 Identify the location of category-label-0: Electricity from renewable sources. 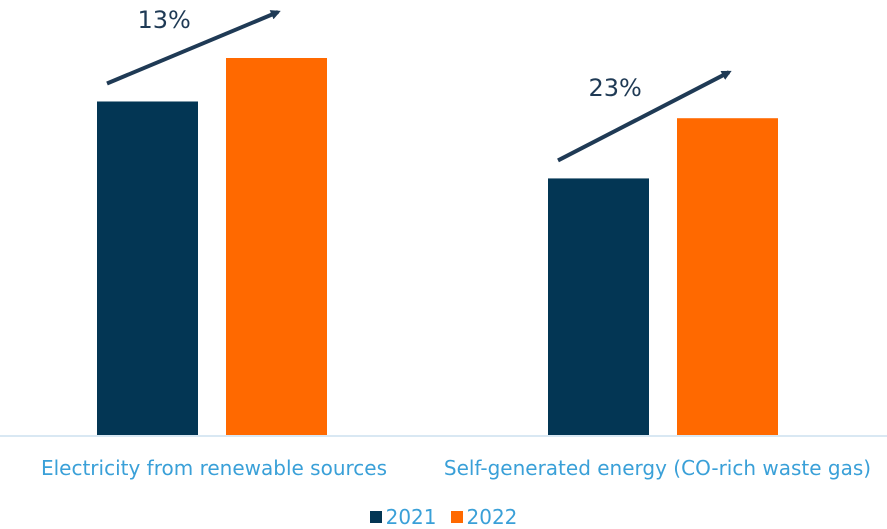
(214, 468).